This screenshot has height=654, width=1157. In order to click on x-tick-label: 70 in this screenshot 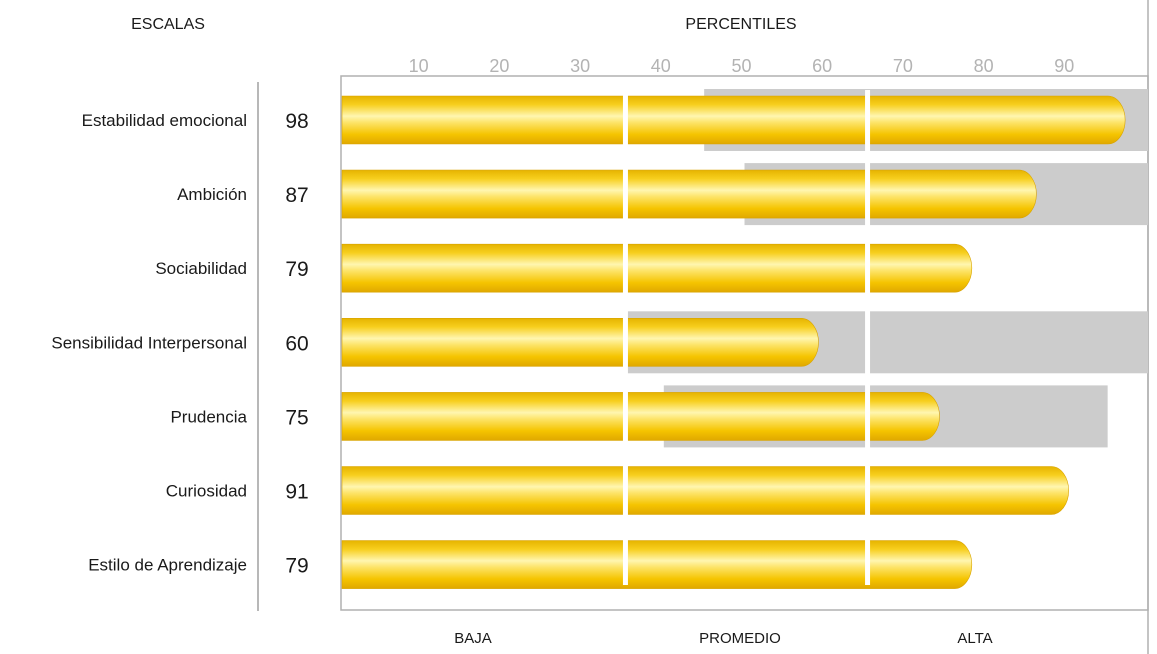, I will do `click(903, 66)`.